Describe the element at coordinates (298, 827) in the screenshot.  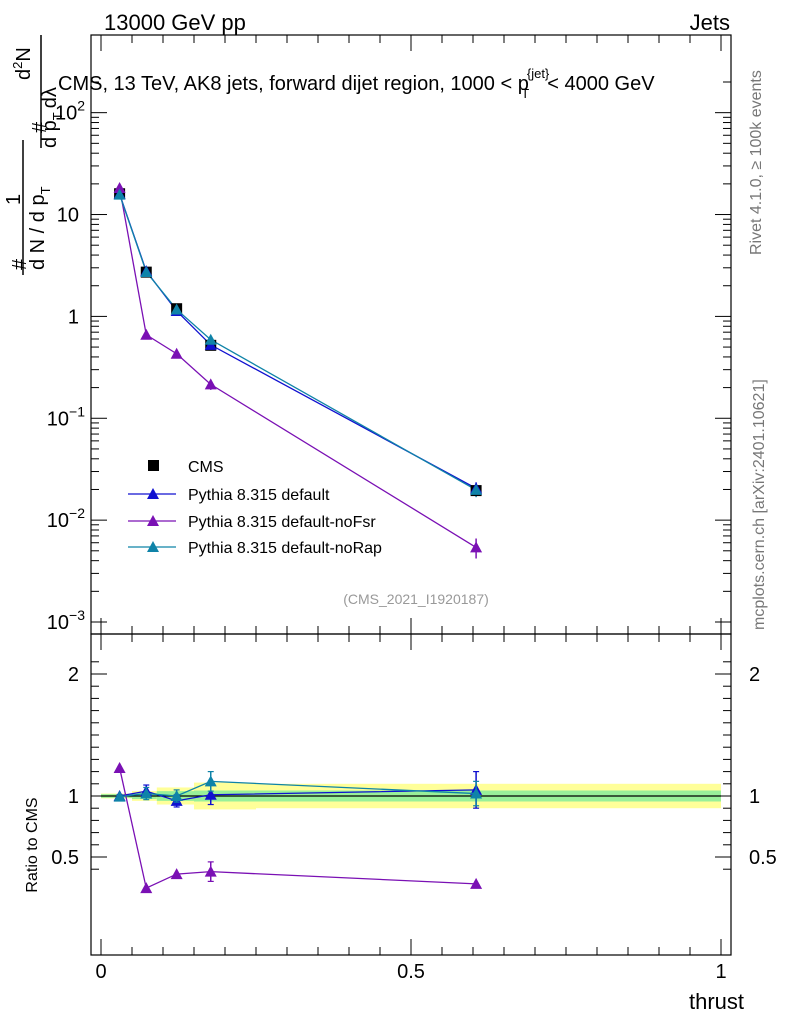
I see `ratio-series-group` at that location.